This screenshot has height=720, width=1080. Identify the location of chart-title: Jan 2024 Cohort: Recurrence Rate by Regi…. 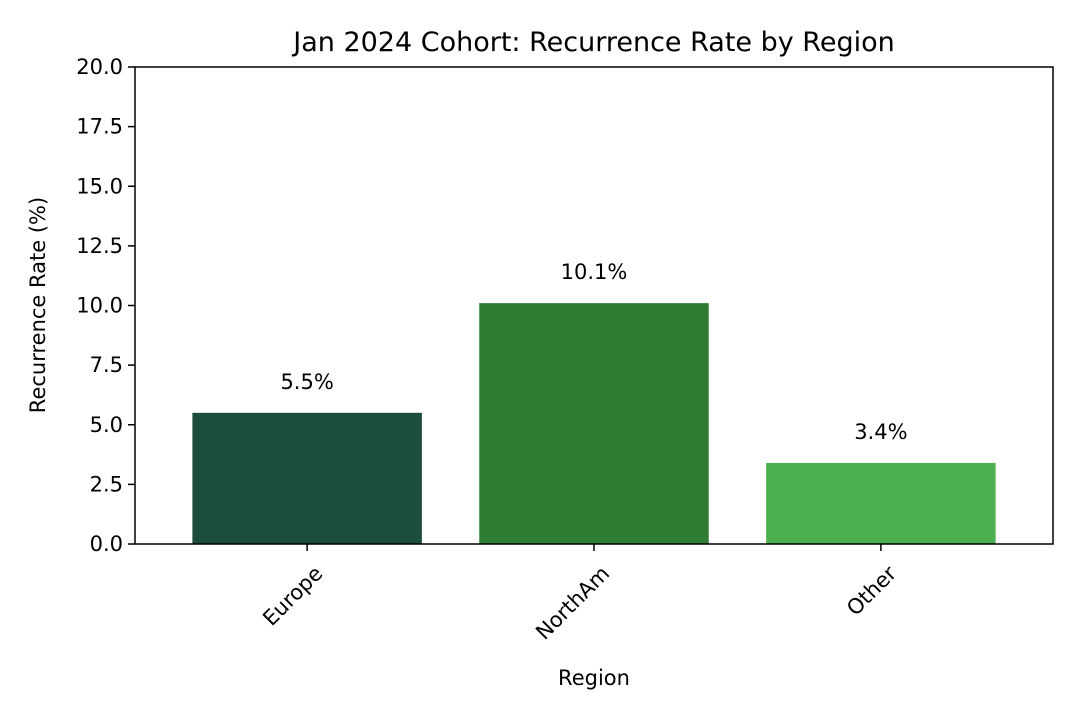
(593, 42).